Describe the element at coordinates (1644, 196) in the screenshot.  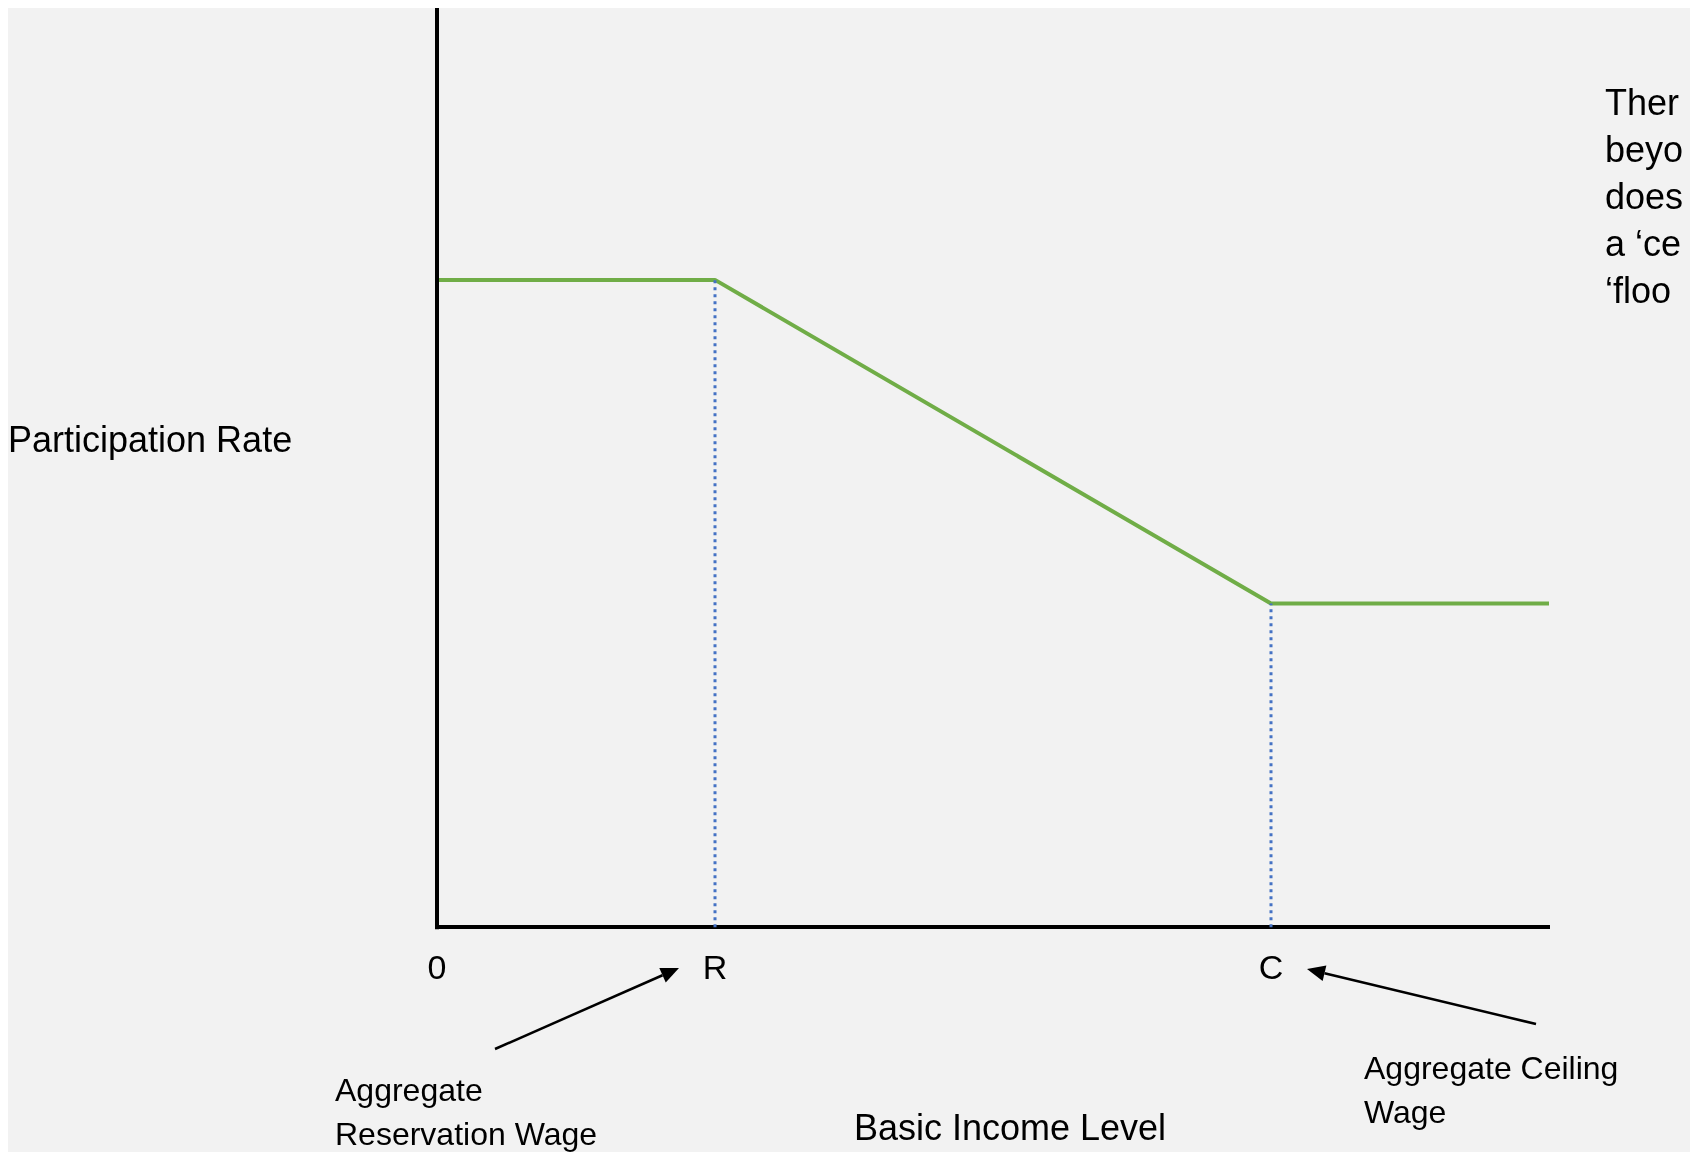
I see `text: Ther beyo does a ‘ce ‘floo` at that location.